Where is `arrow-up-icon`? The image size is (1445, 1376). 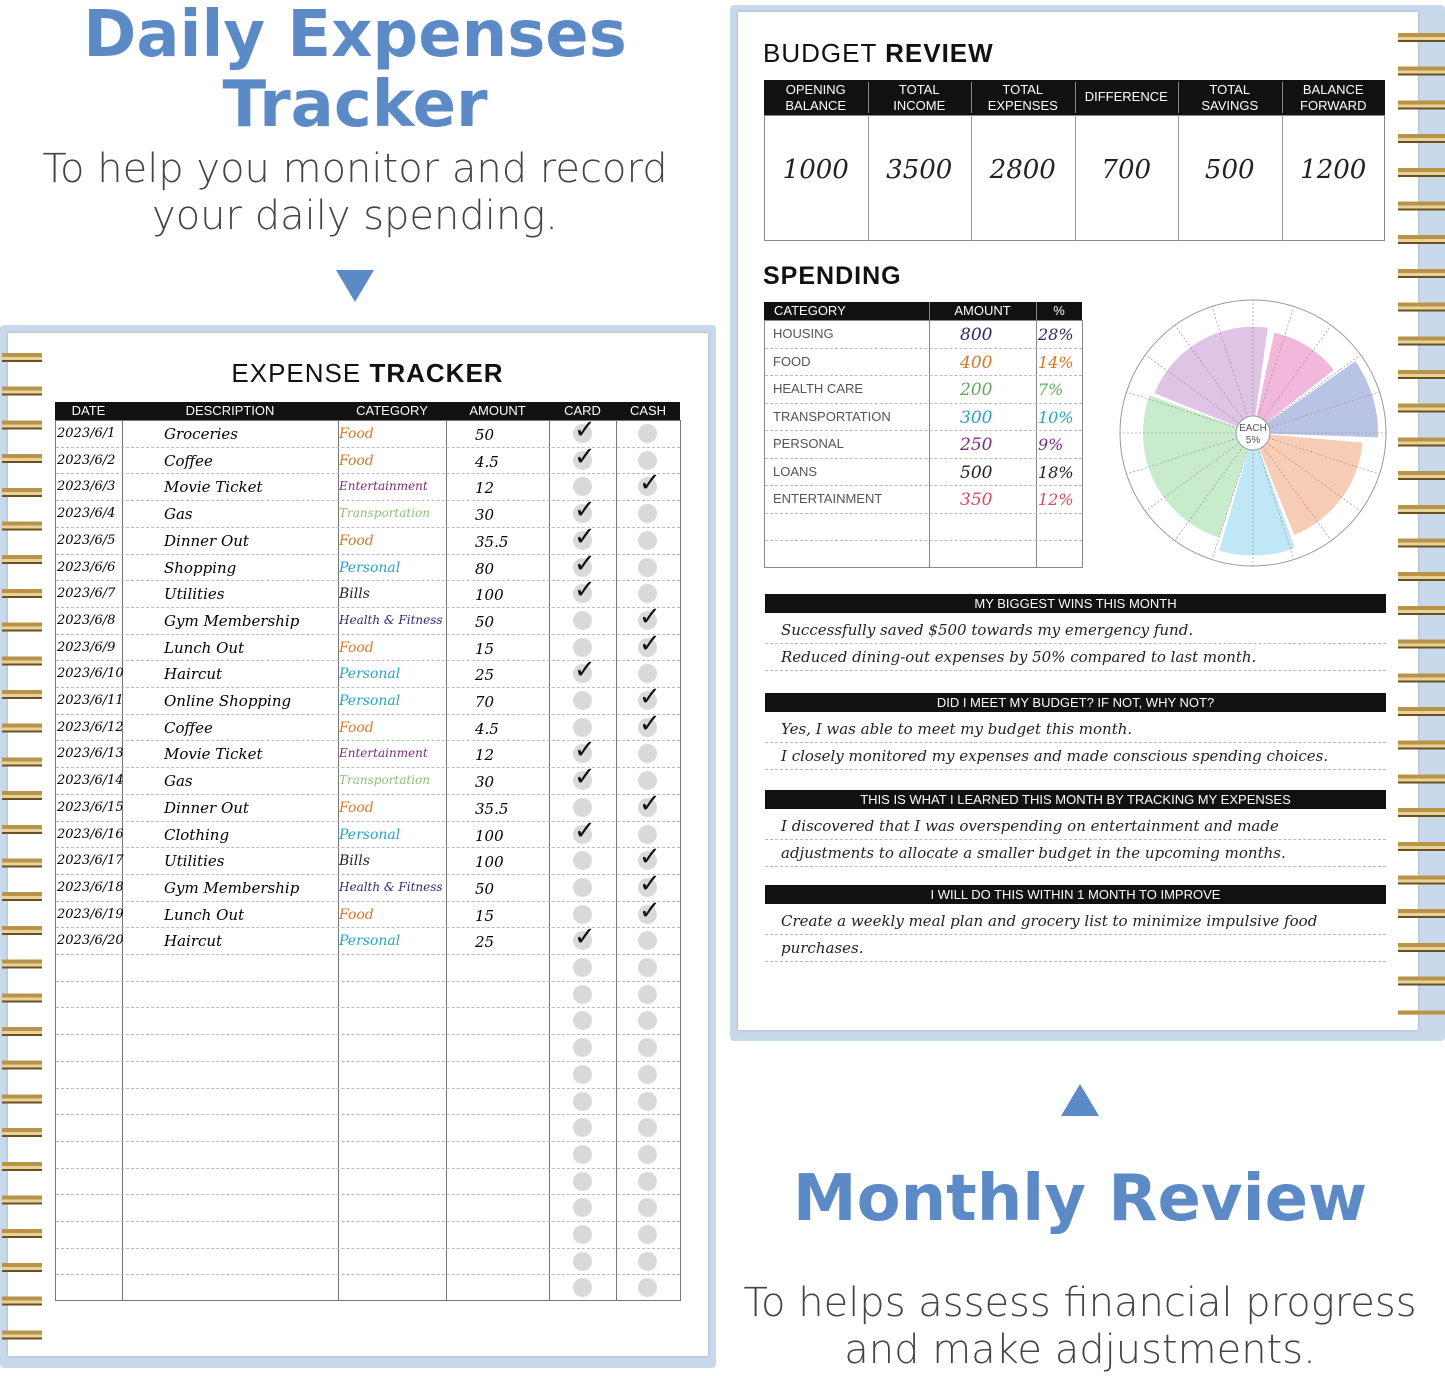 arrow-up-icon is located at coordinates (1080, 1100).